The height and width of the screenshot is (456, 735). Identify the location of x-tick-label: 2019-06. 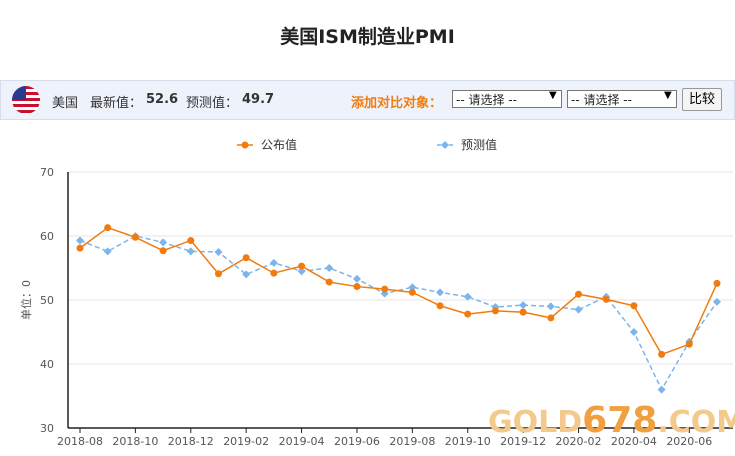
(357, 441).